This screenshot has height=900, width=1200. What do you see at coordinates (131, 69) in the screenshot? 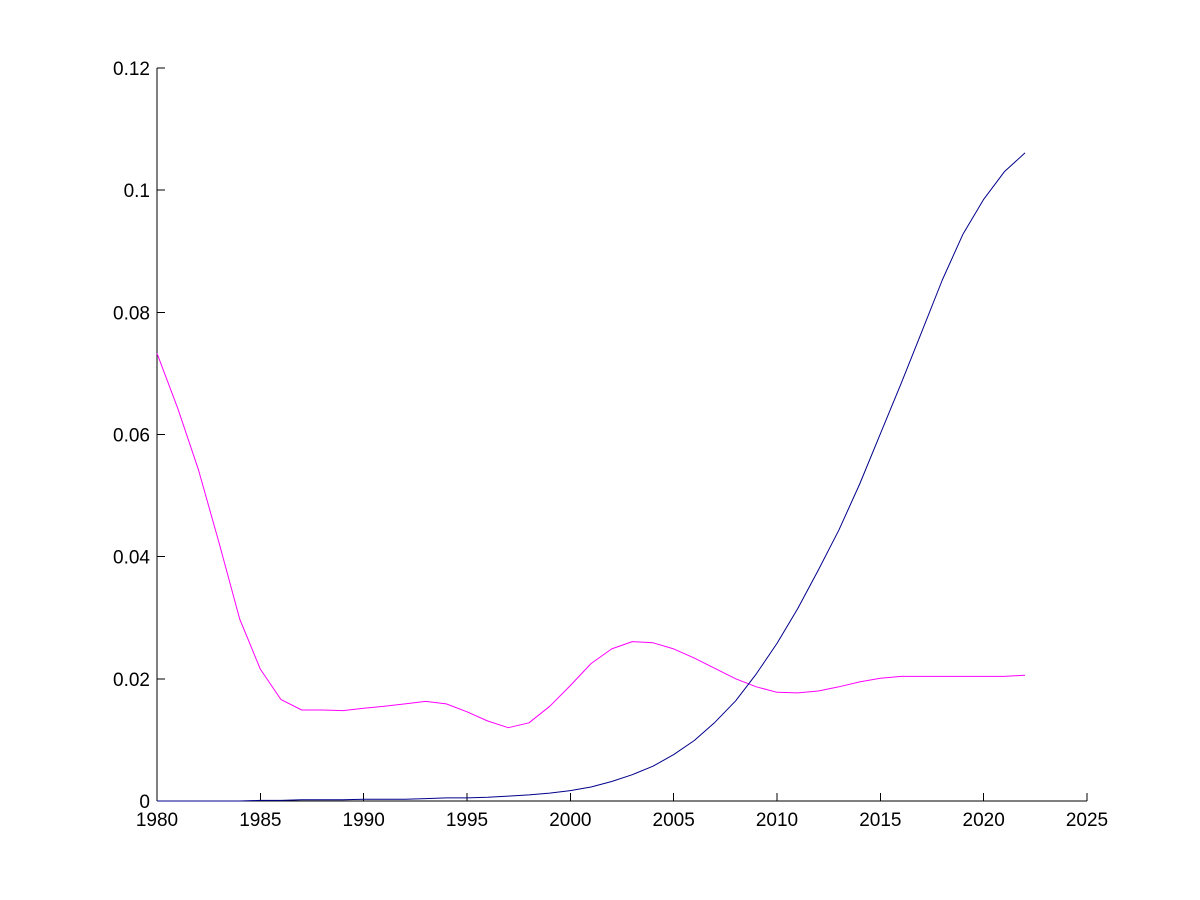
I see `y-tick-label: 0.12` at bounding box center [131, 69].